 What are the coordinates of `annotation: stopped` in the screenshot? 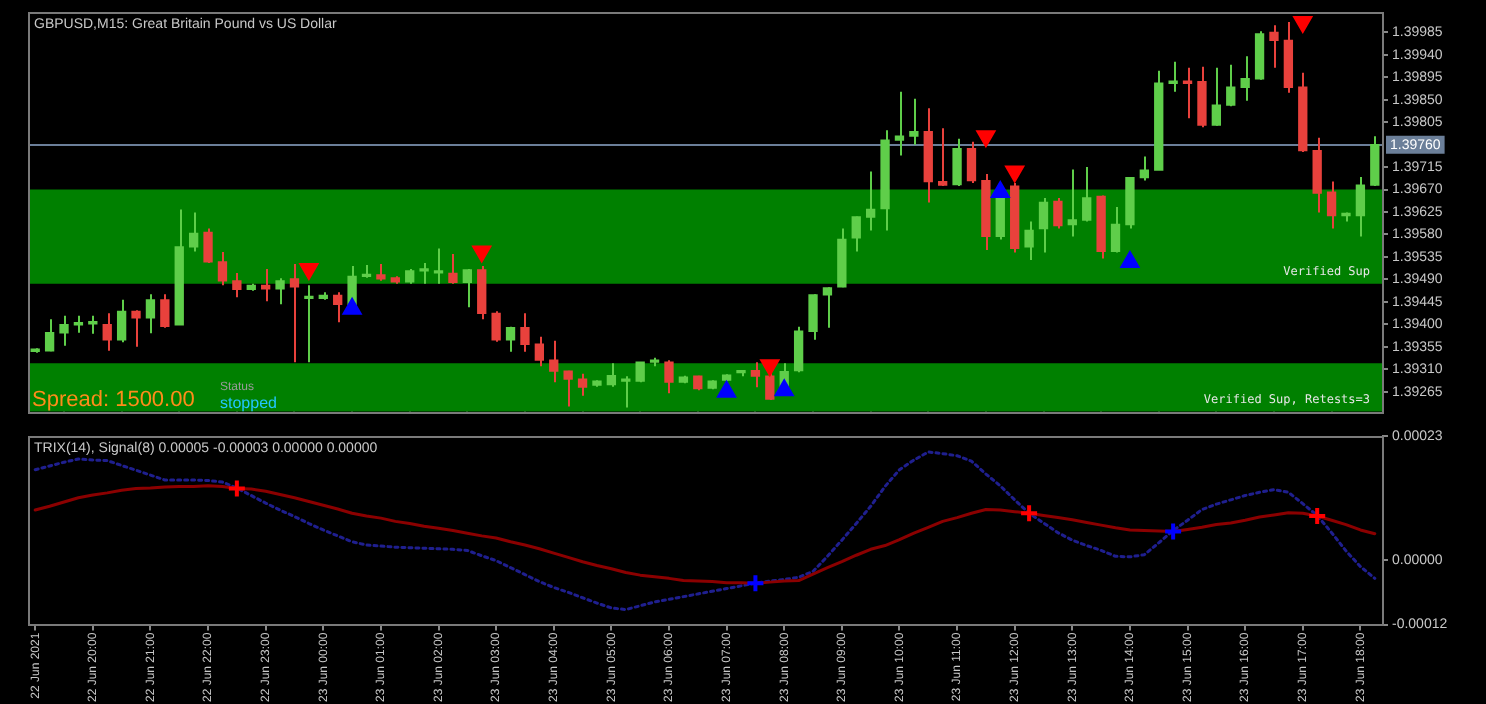 It's located at (248, 402).